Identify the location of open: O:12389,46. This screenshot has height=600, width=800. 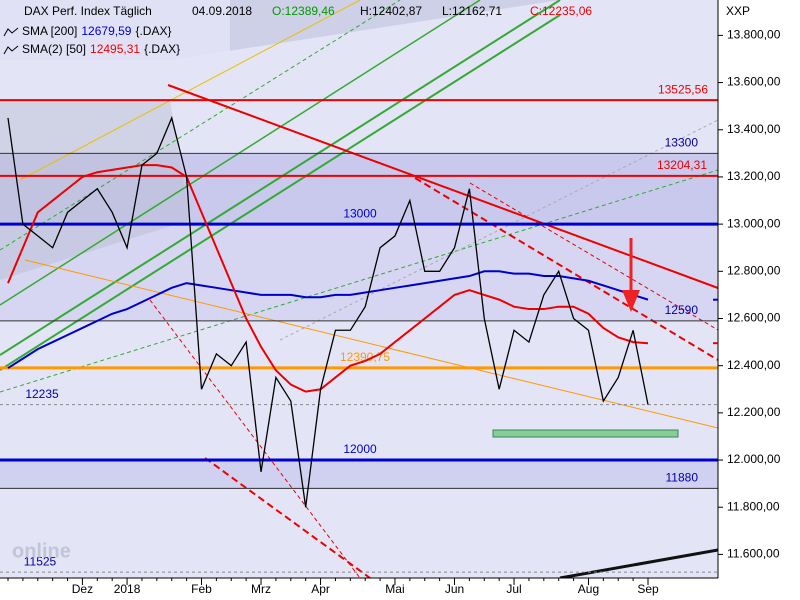
(303, 11).